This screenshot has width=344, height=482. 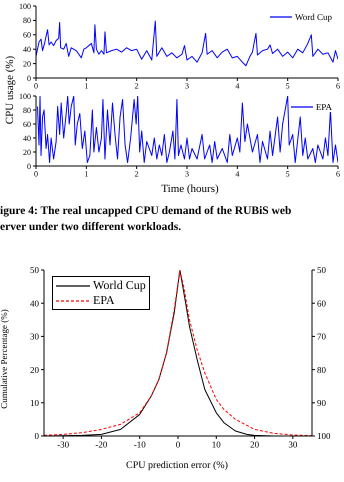 I want to click on legend-label: World Cup, so click(x=119, y=285).